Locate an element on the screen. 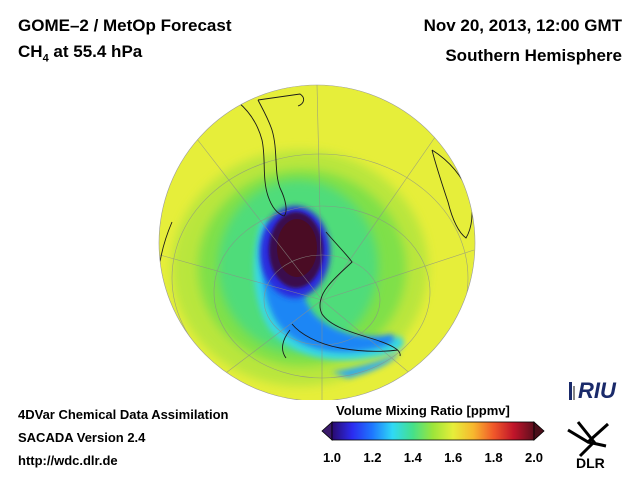 The image size is (640, 480). riu-logo: RIU is located at coordinates (593, 390).